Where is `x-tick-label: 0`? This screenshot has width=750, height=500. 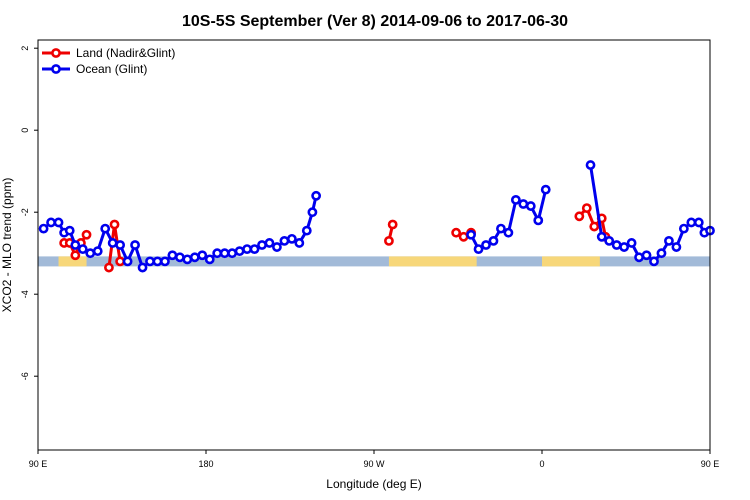 x-tick-label: 0 is located at coordinates (541, 464).